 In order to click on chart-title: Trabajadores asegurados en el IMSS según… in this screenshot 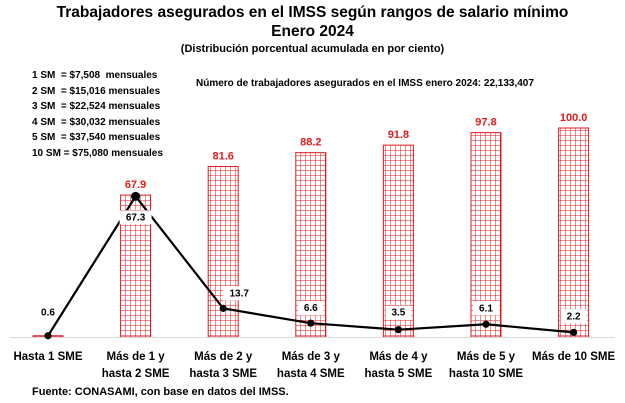, I will do `click(312, 12)`.